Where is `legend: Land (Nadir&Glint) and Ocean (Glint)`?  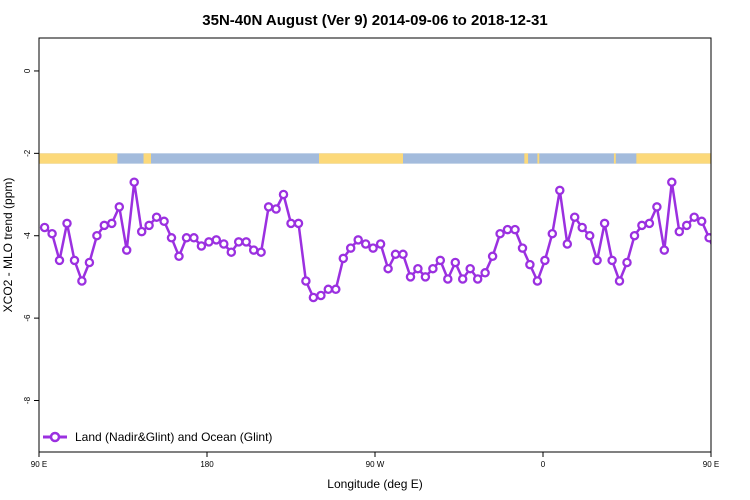 legend: Land (Nadir&Glint) and Ocean (Glint) is located at coordinates (157, 437).